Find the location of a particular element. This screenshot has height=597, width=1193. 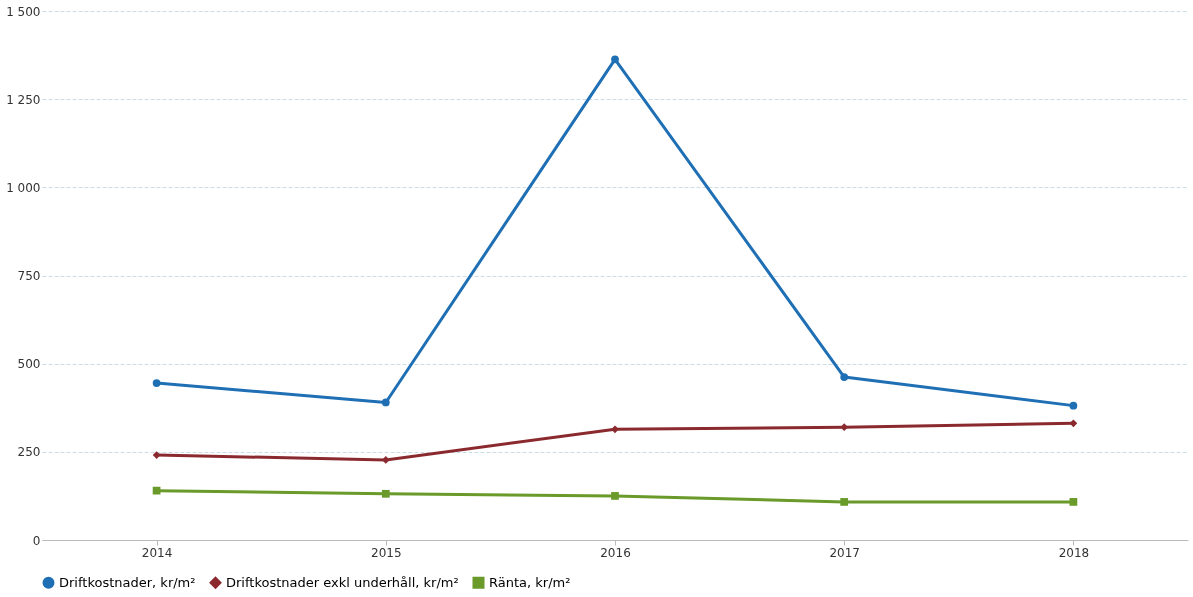

y-tick-label: 1 250 is located at coordinates (23, 99).